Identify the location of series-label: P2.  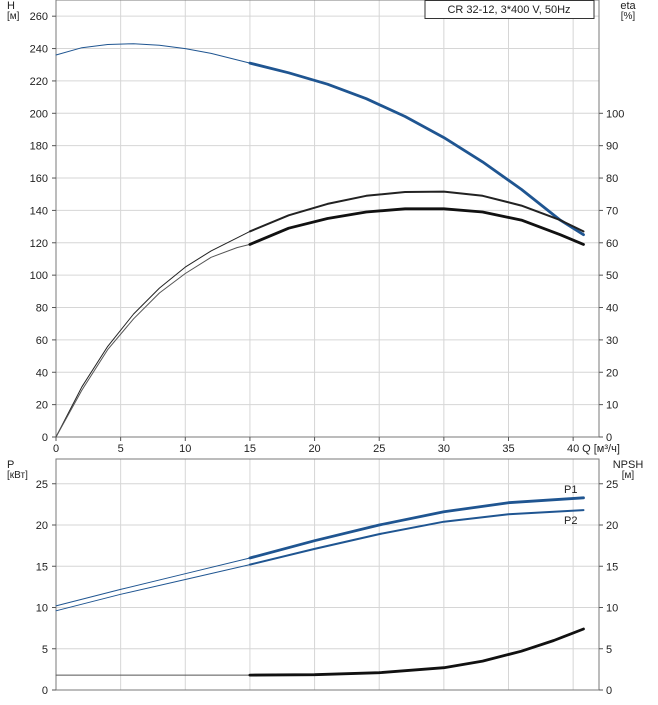
(570, 521).